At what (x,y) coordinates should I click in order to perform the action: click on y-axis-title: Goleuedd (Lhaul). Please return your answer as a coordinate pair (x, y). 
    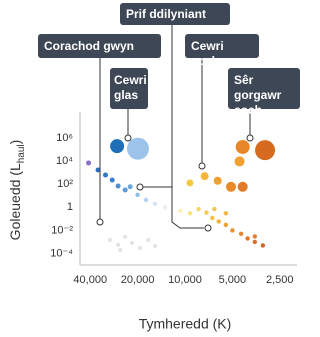
    Looking at the image, I should click on (17, 190).